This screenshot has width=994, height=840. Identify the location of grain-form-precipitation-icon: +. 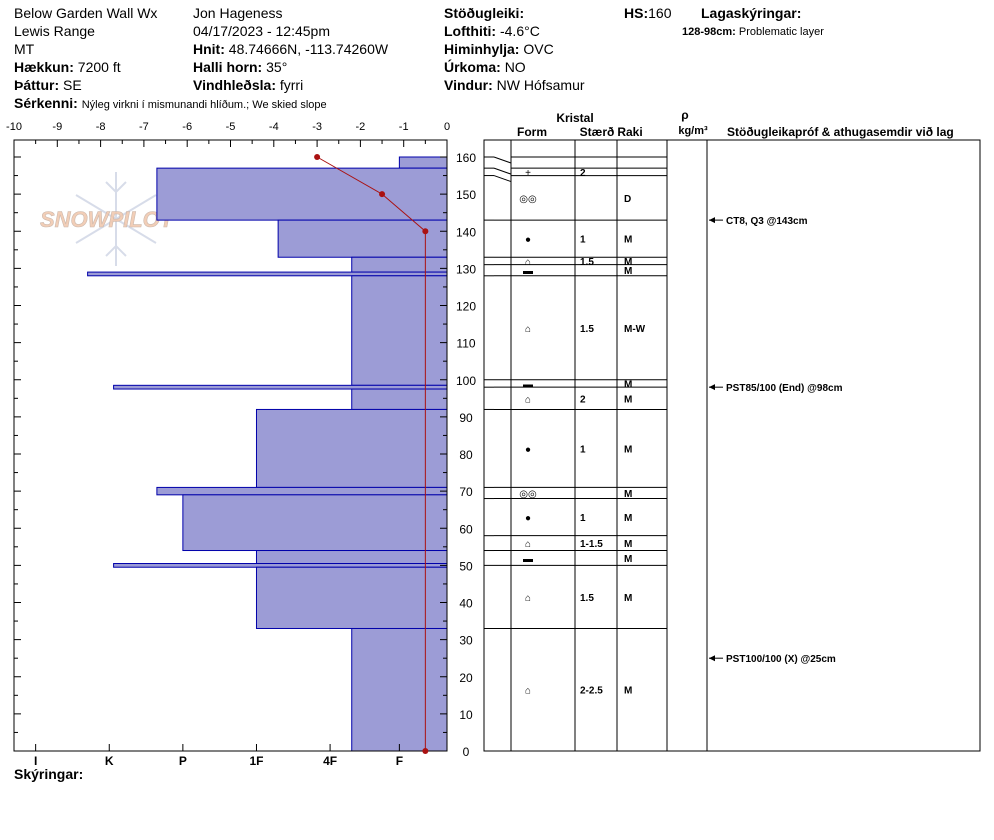
(528, 173).